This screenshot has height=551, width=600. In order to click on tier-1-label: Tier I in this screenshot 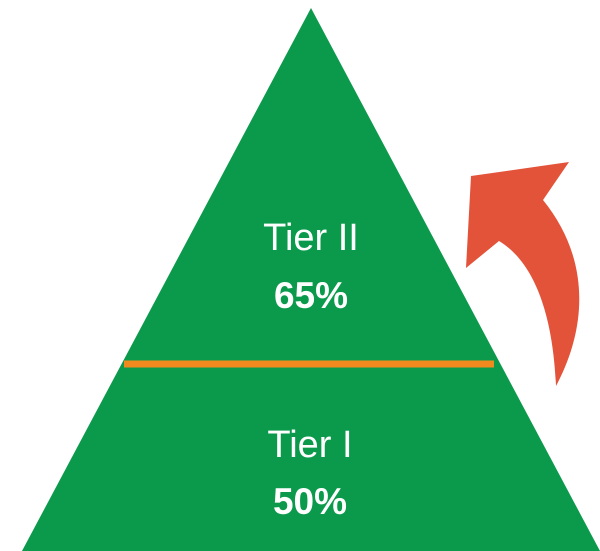, I will do `click(309, 445)`.